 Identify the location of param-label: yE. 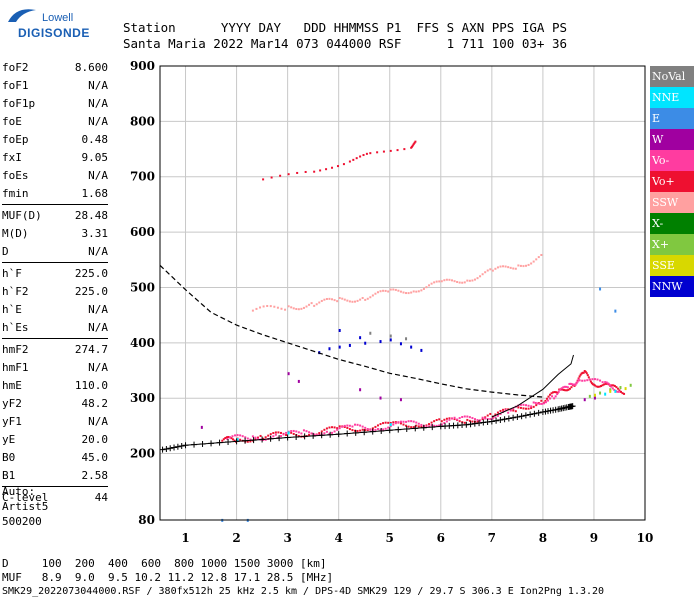
(9, 439).